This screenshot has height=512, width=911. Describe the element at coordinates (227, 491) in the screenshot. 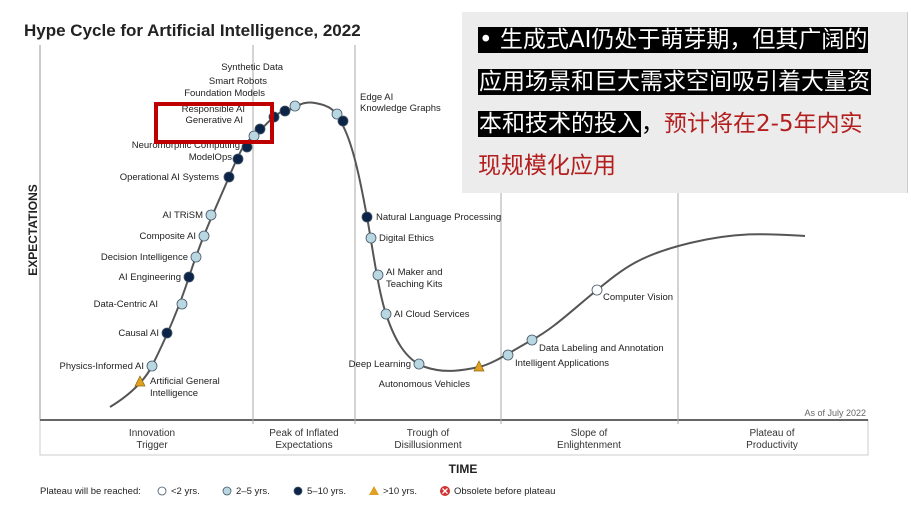

I see `legend-light-blue-circle-icon` at that location.